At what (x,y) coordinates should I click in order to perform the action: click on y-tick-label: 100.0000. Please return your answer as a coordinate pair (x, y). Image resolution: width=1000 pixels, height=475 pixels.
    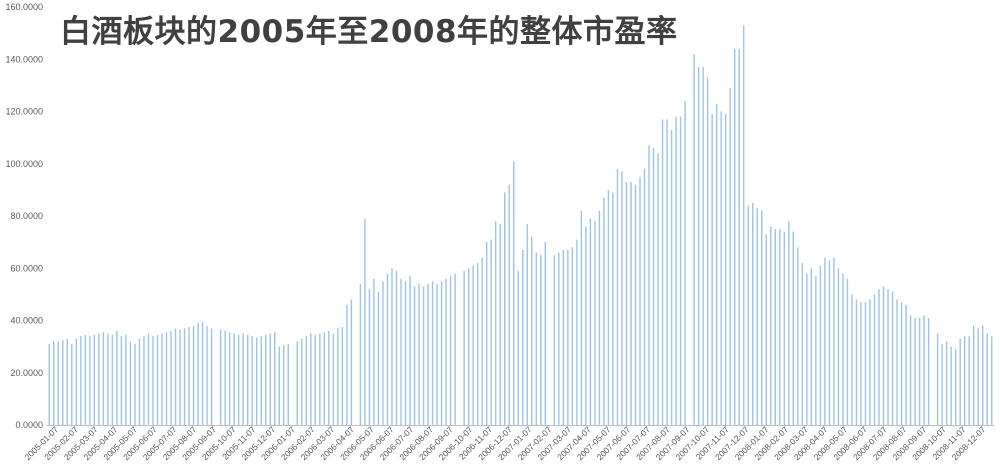
    Looking at the image, I should click on (24, 164).